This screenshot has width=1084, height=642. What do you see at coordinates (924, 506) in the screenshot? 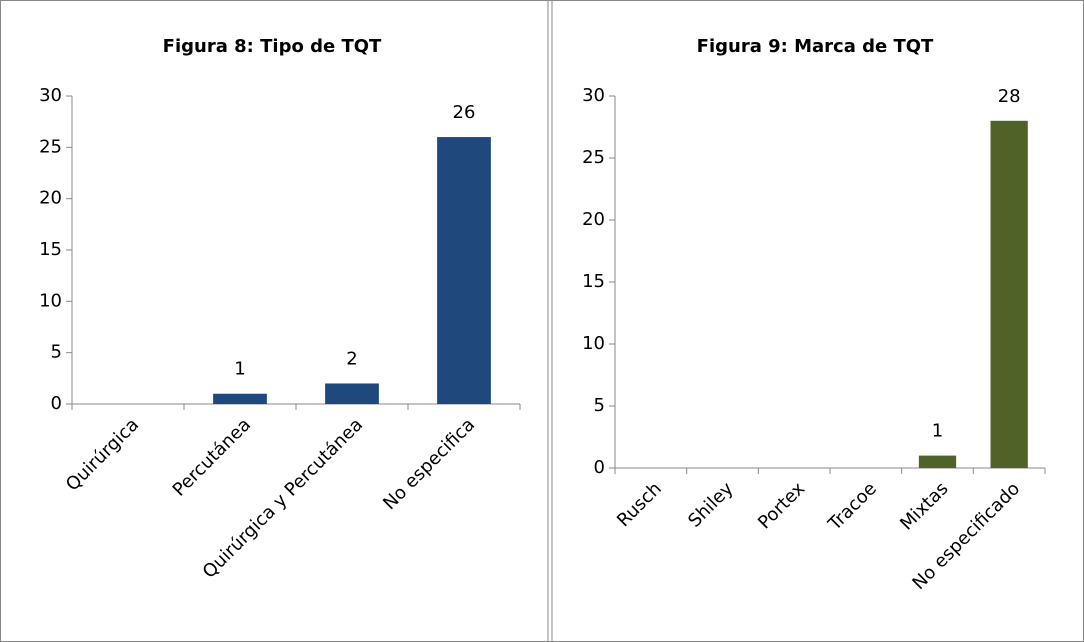
I see `x-tick-label: Mixtas` at bounding box center [924, 506].